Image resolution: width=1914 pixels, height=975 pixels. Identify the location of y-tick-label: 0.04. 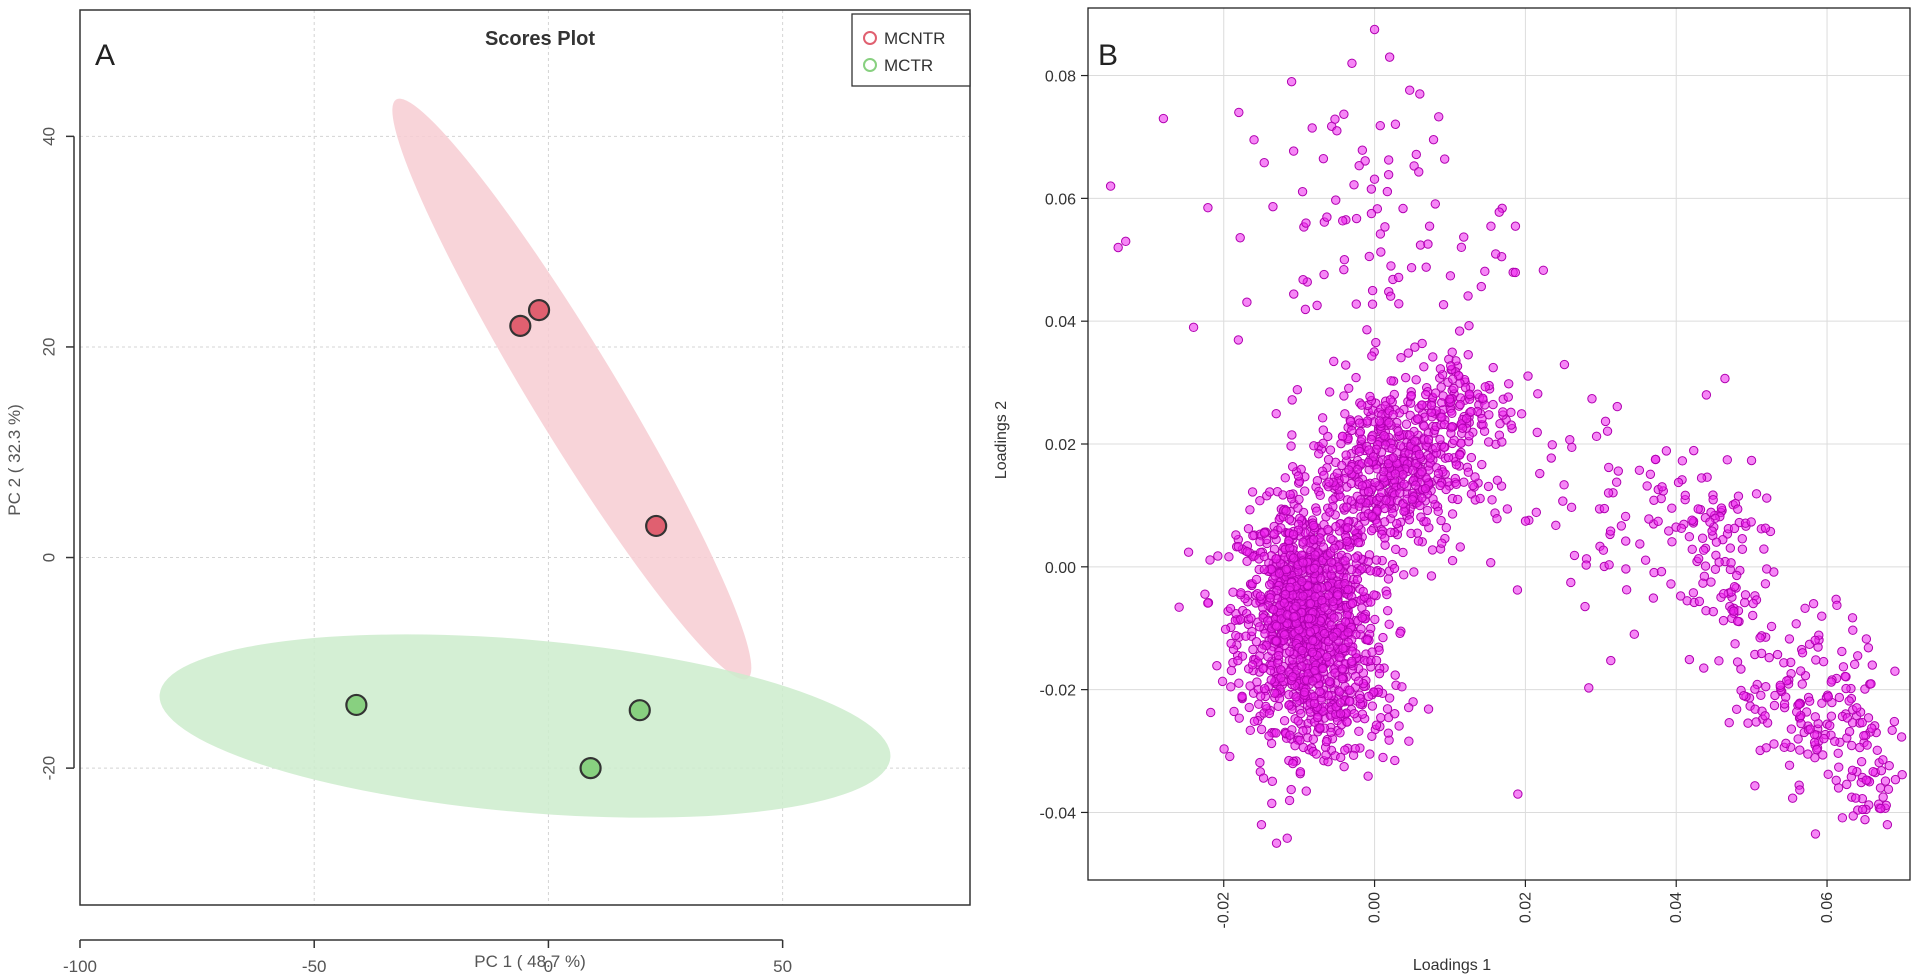
(1060, 322).